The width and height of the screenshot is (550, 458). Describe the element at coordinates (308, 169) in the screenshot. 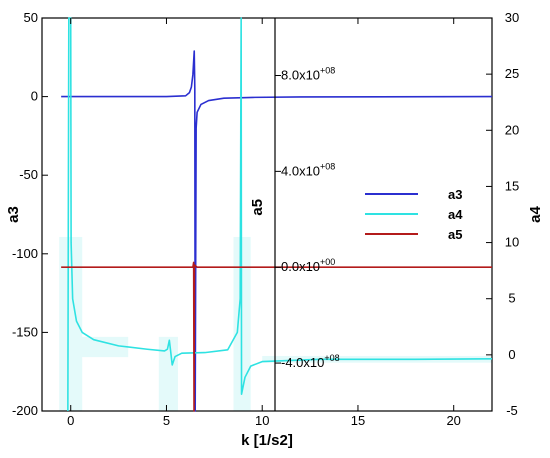

I see `a5-tick-label: 4.0x10+08` at that location.